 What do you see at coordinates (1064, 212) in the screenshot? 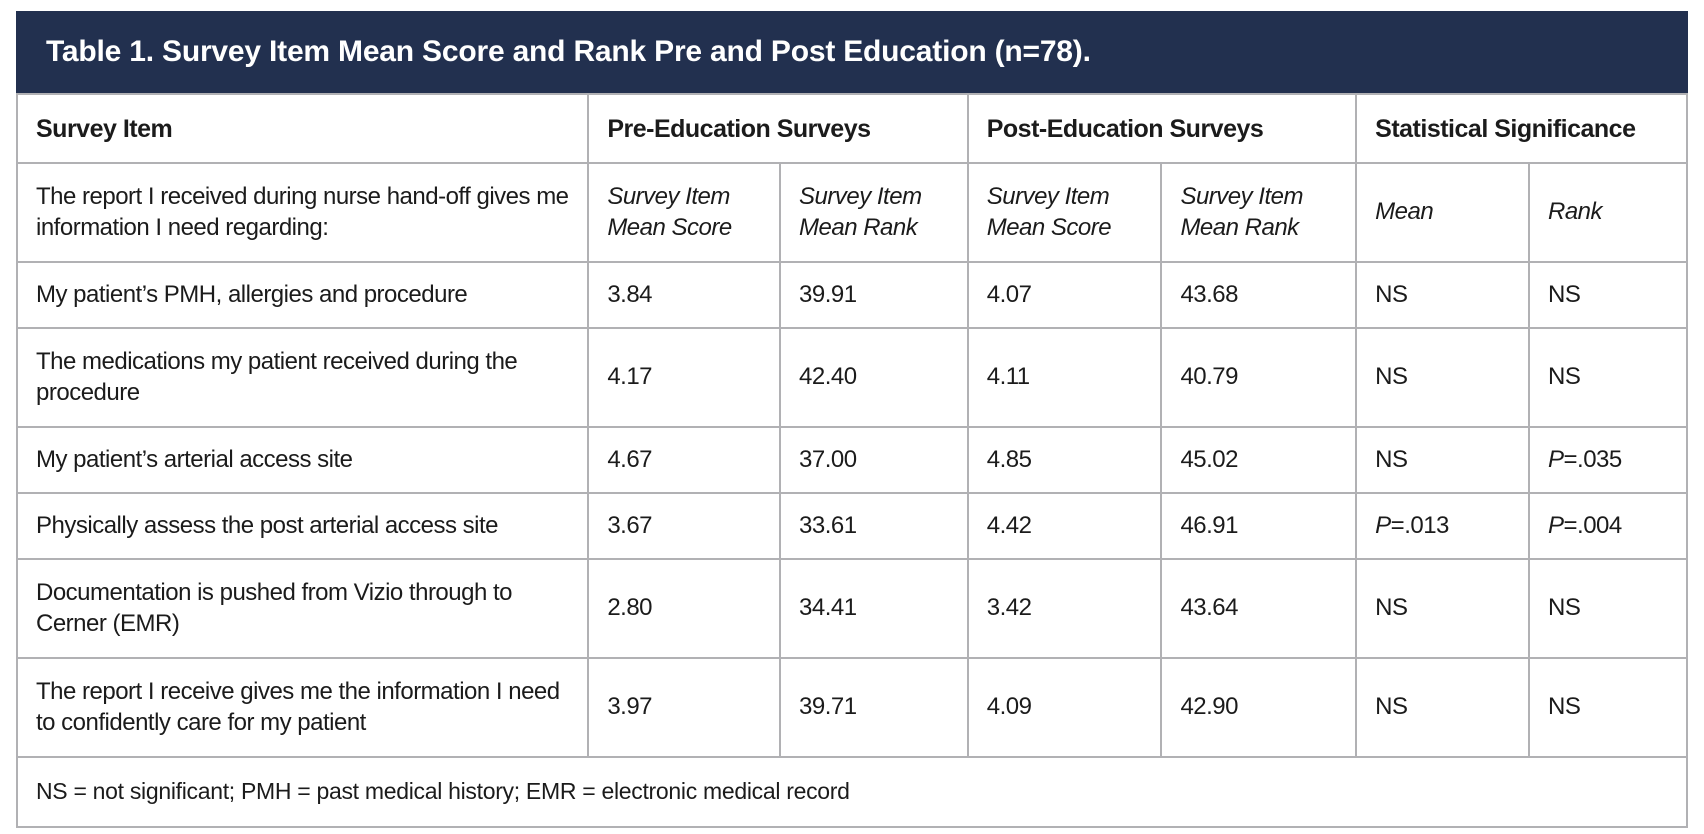
I see `subheader-post-mean-score: Survey Item Mean Score` at bounding box center [1064, 212].